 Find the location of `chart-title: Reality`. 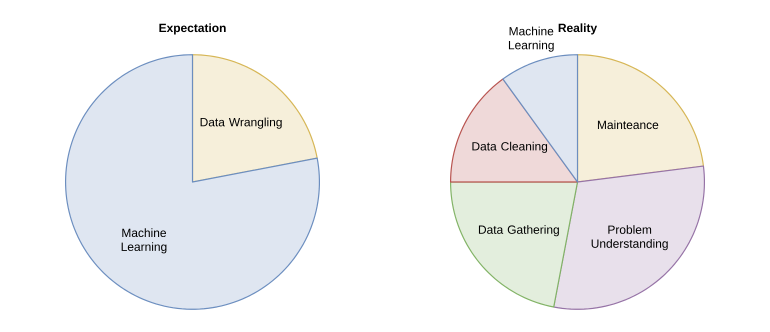

chart-title: Reality is located at coordinates (578, 28).